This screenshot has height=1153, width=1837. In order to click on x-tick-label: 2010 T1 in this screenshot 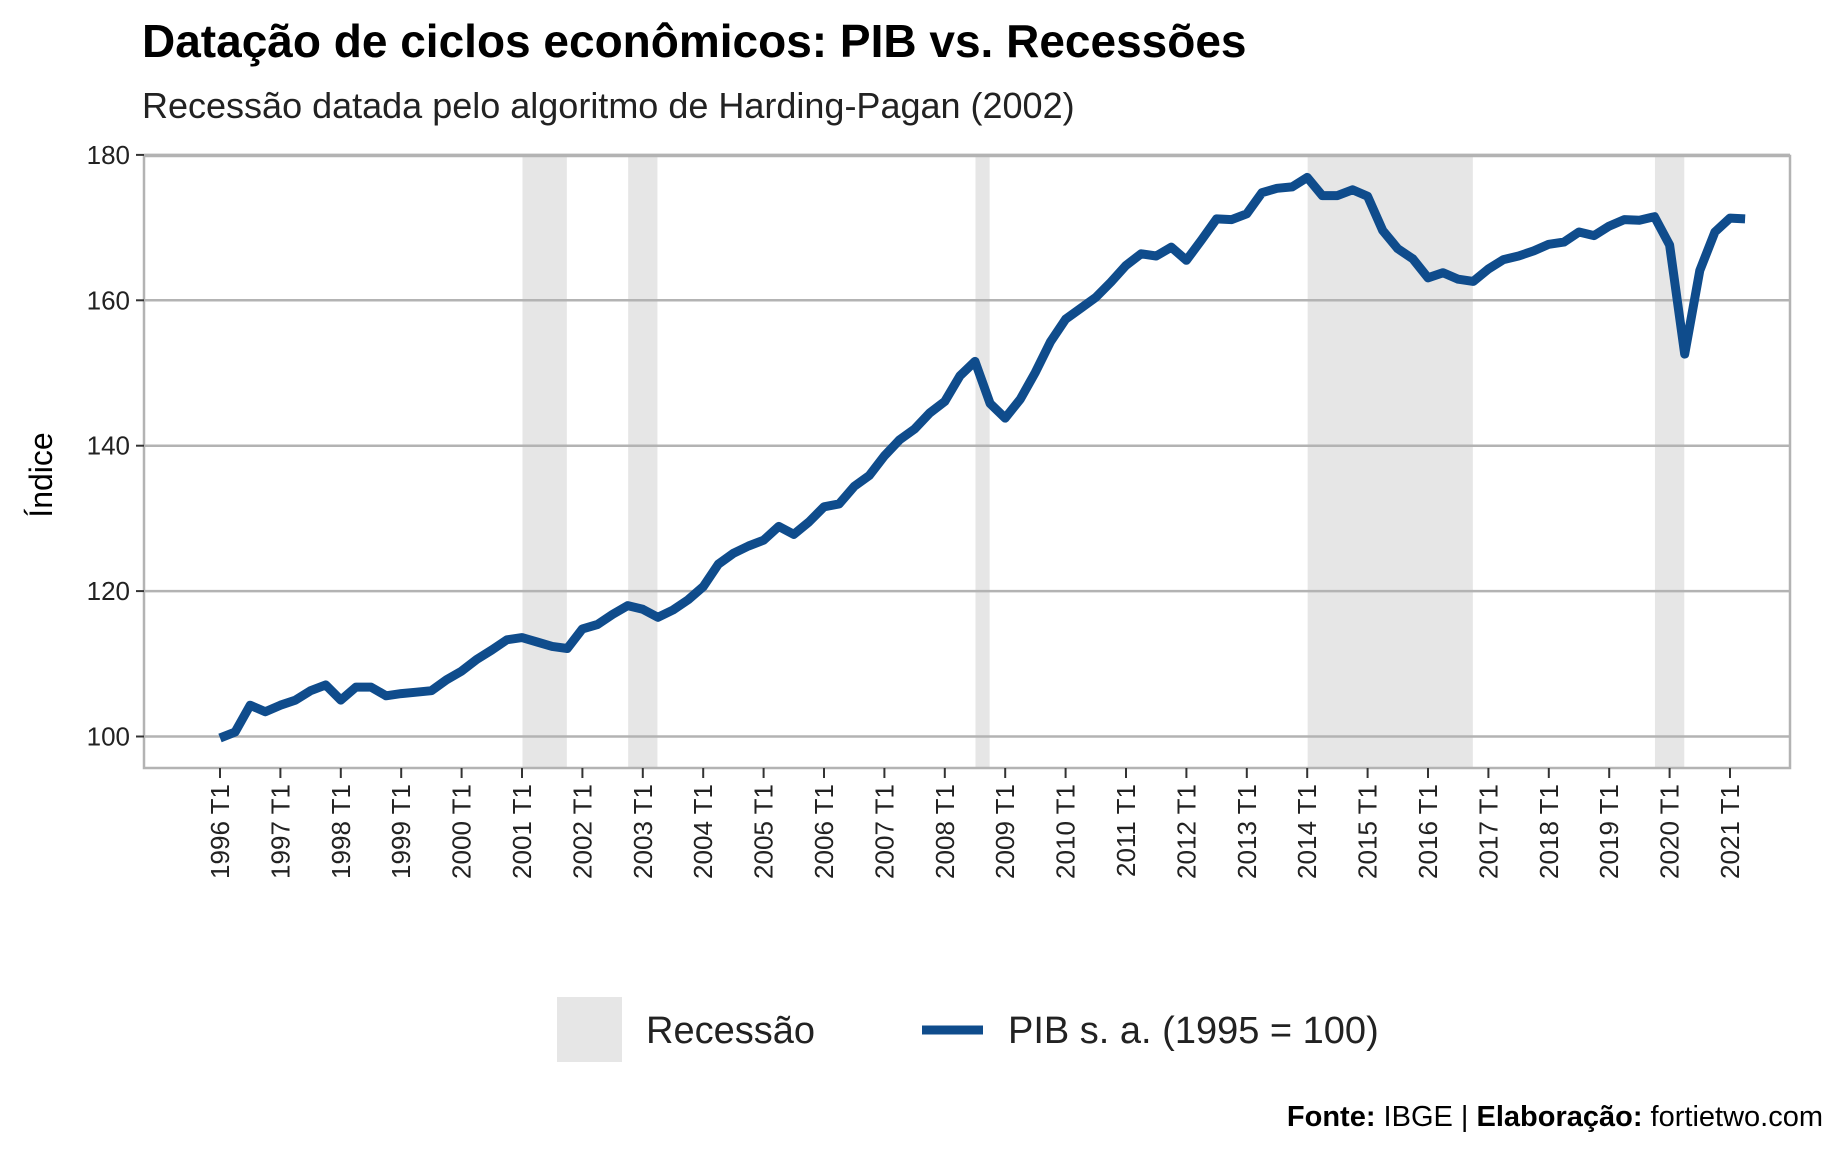, I will do `click(1066, 831)`.